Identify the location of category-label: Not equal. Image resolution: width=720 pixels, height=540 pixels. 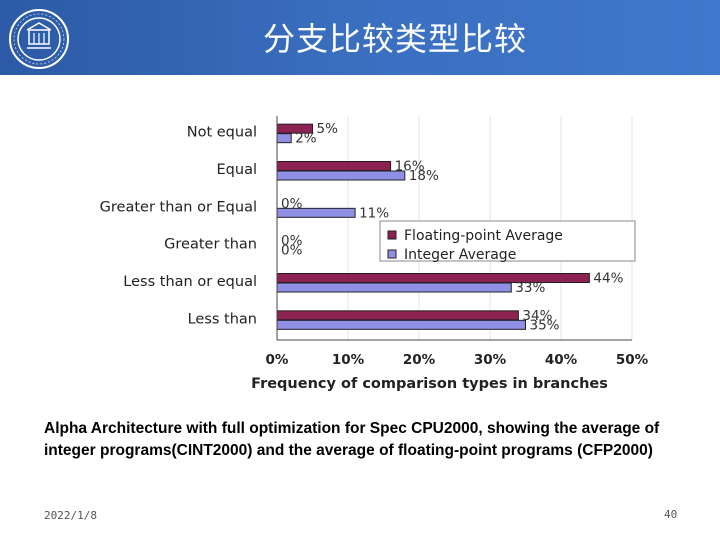
(222, 133).